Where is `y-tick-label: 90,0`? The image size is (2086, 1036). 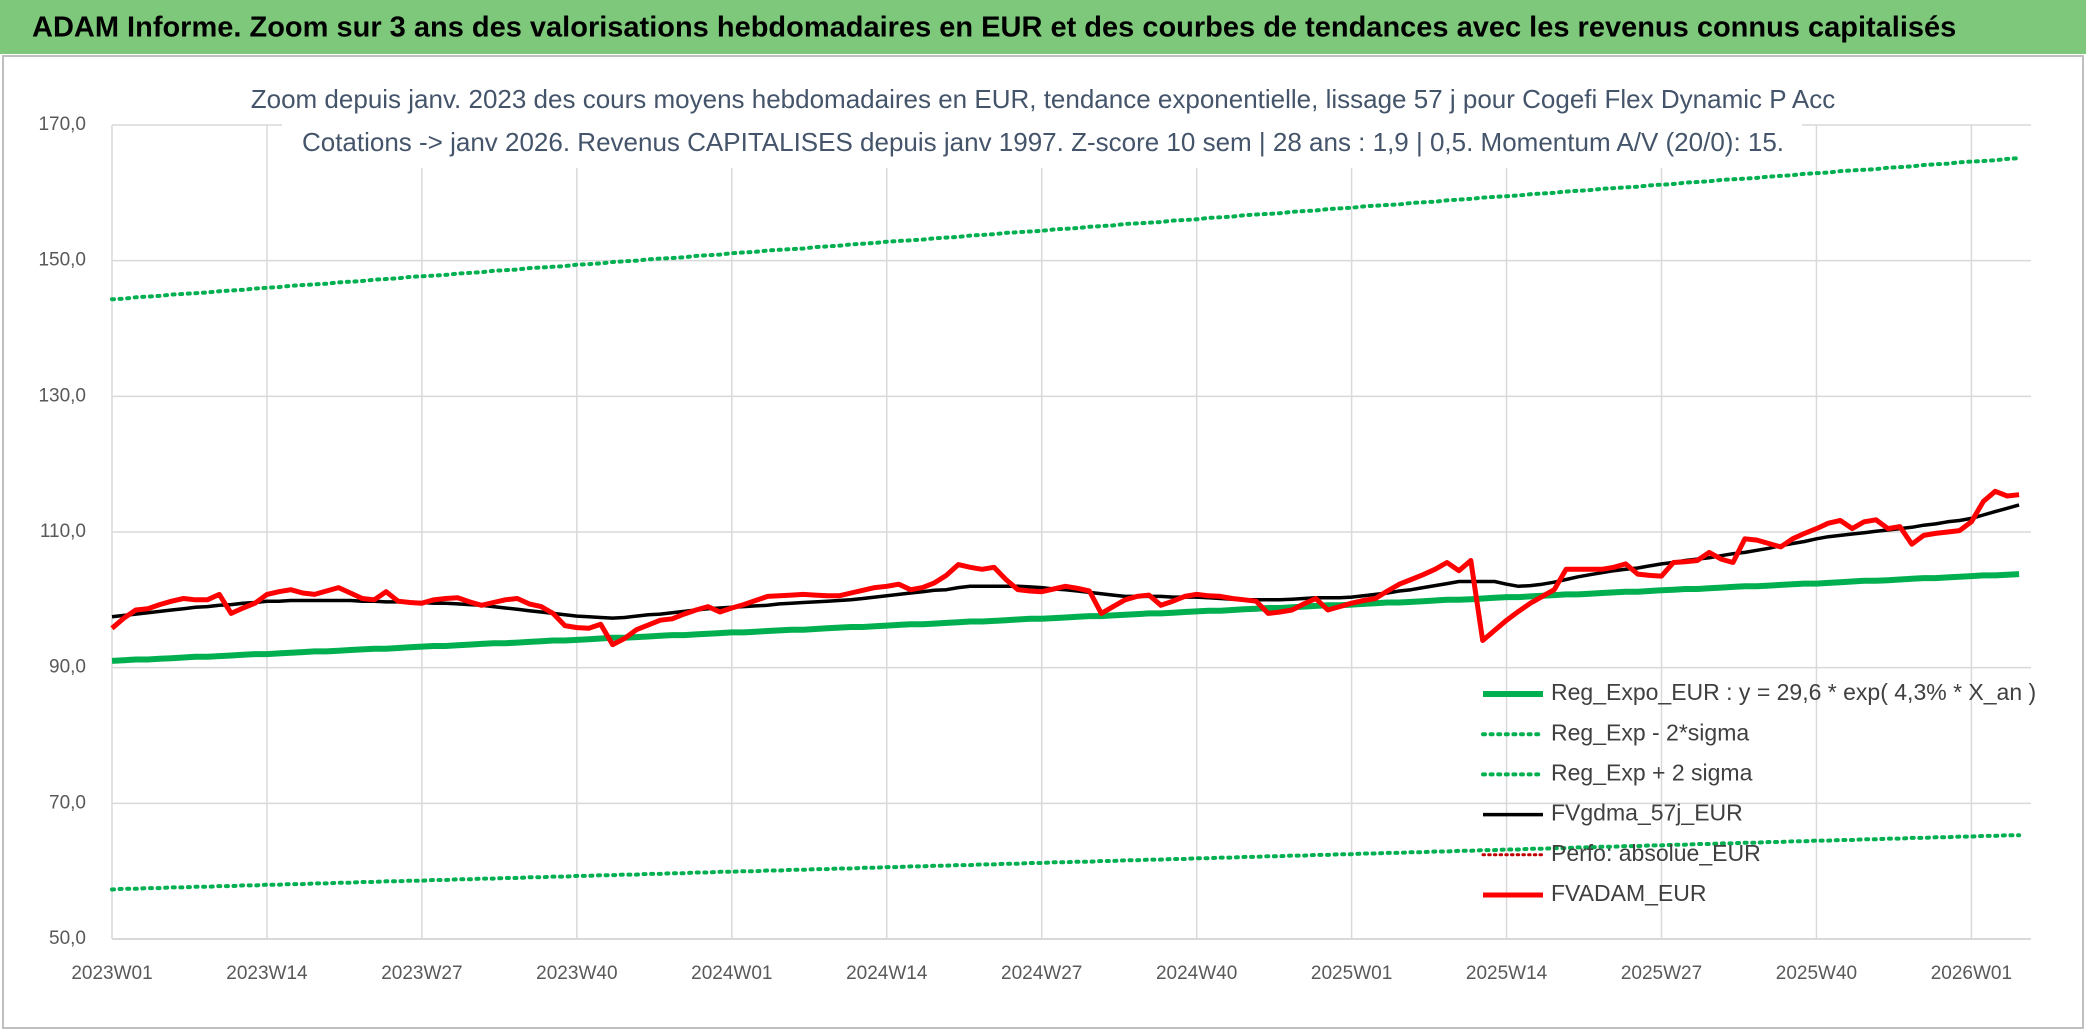 y-tick-label: 90,0 is located at coordinates (67, 667).